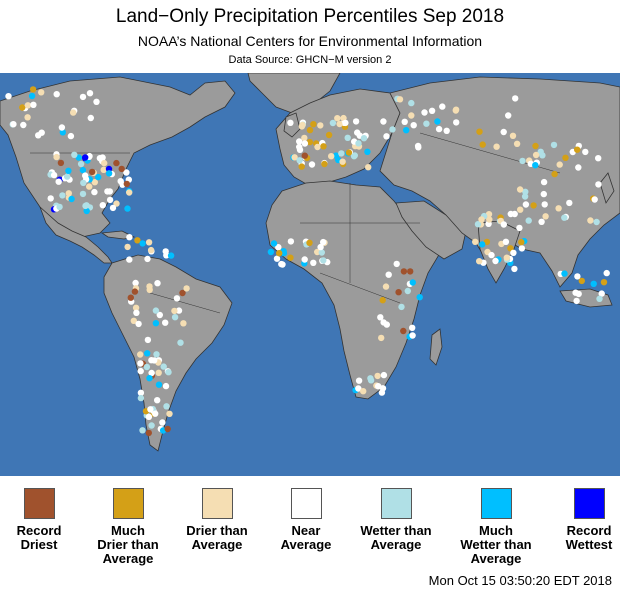  I want to click on legend-item-much-drier: Much Drier than Average, so click(128, 527).